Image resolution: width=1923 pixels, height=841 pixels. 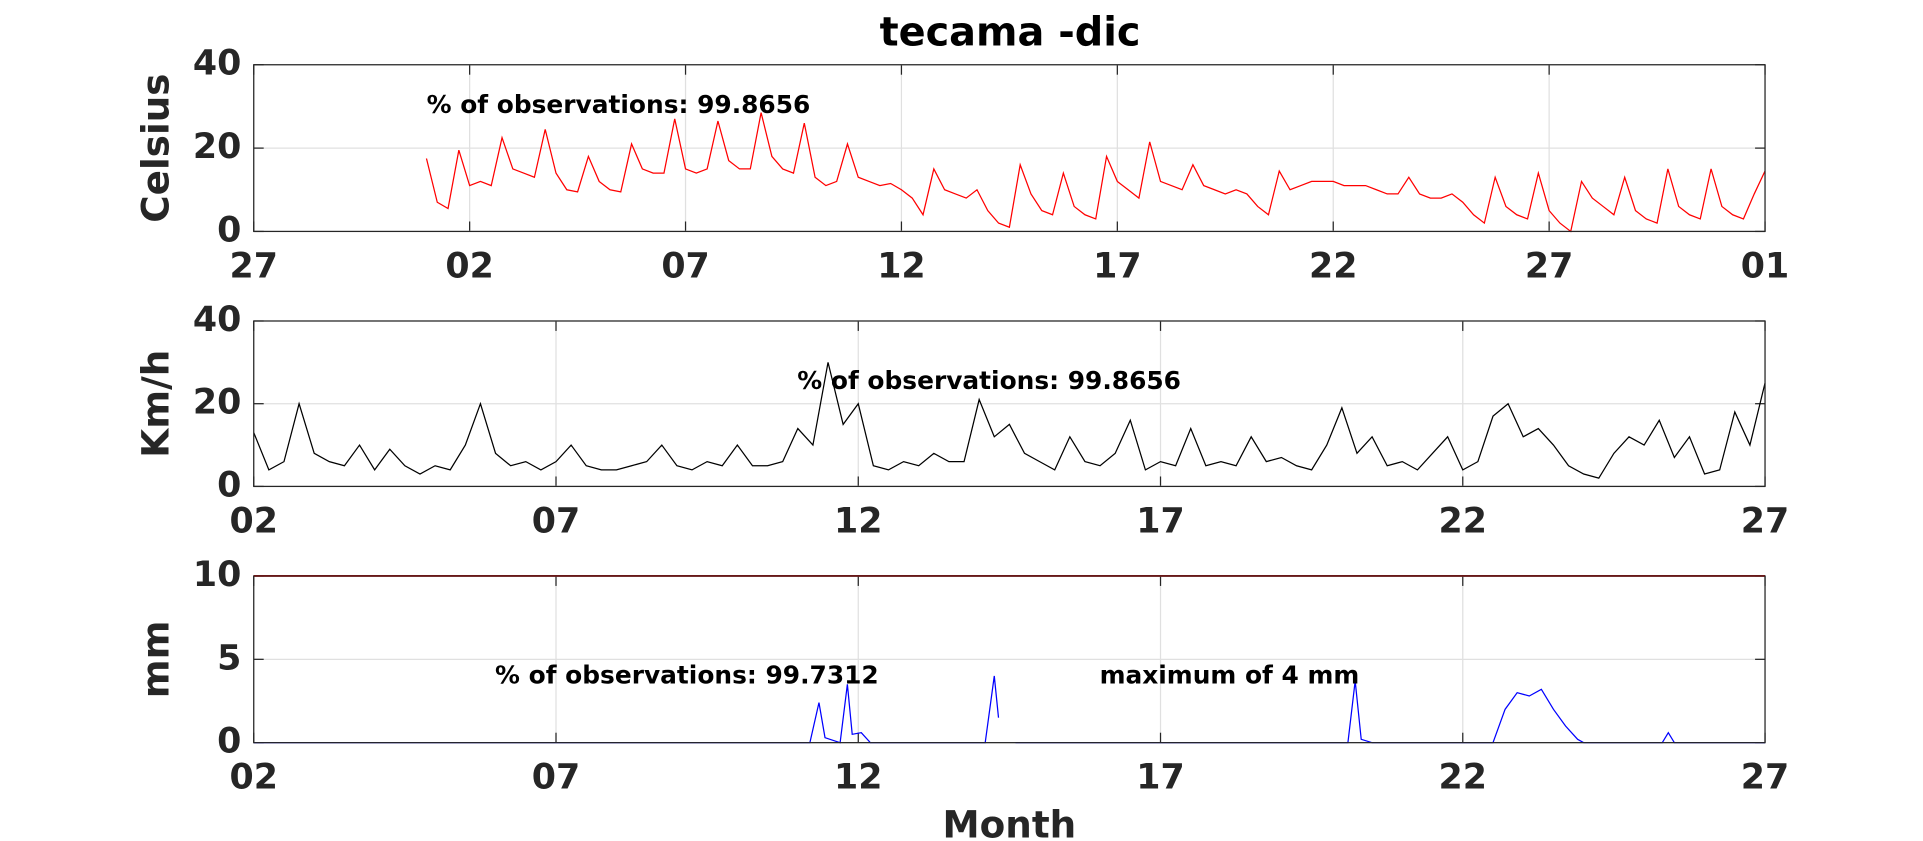 What do you see at coordinates (1230, 675) in the screenshot?
I see `annotation: maximum of 4 mm` at bounding box center [1230, 675].